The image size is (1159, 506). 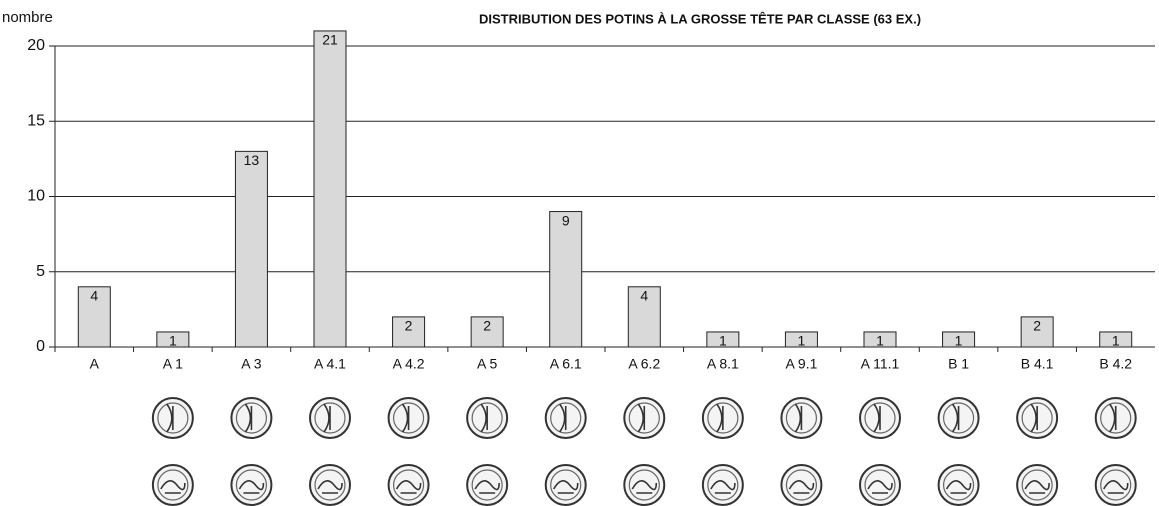 I want to click on value-label: 9, so click(x=566, y=220).